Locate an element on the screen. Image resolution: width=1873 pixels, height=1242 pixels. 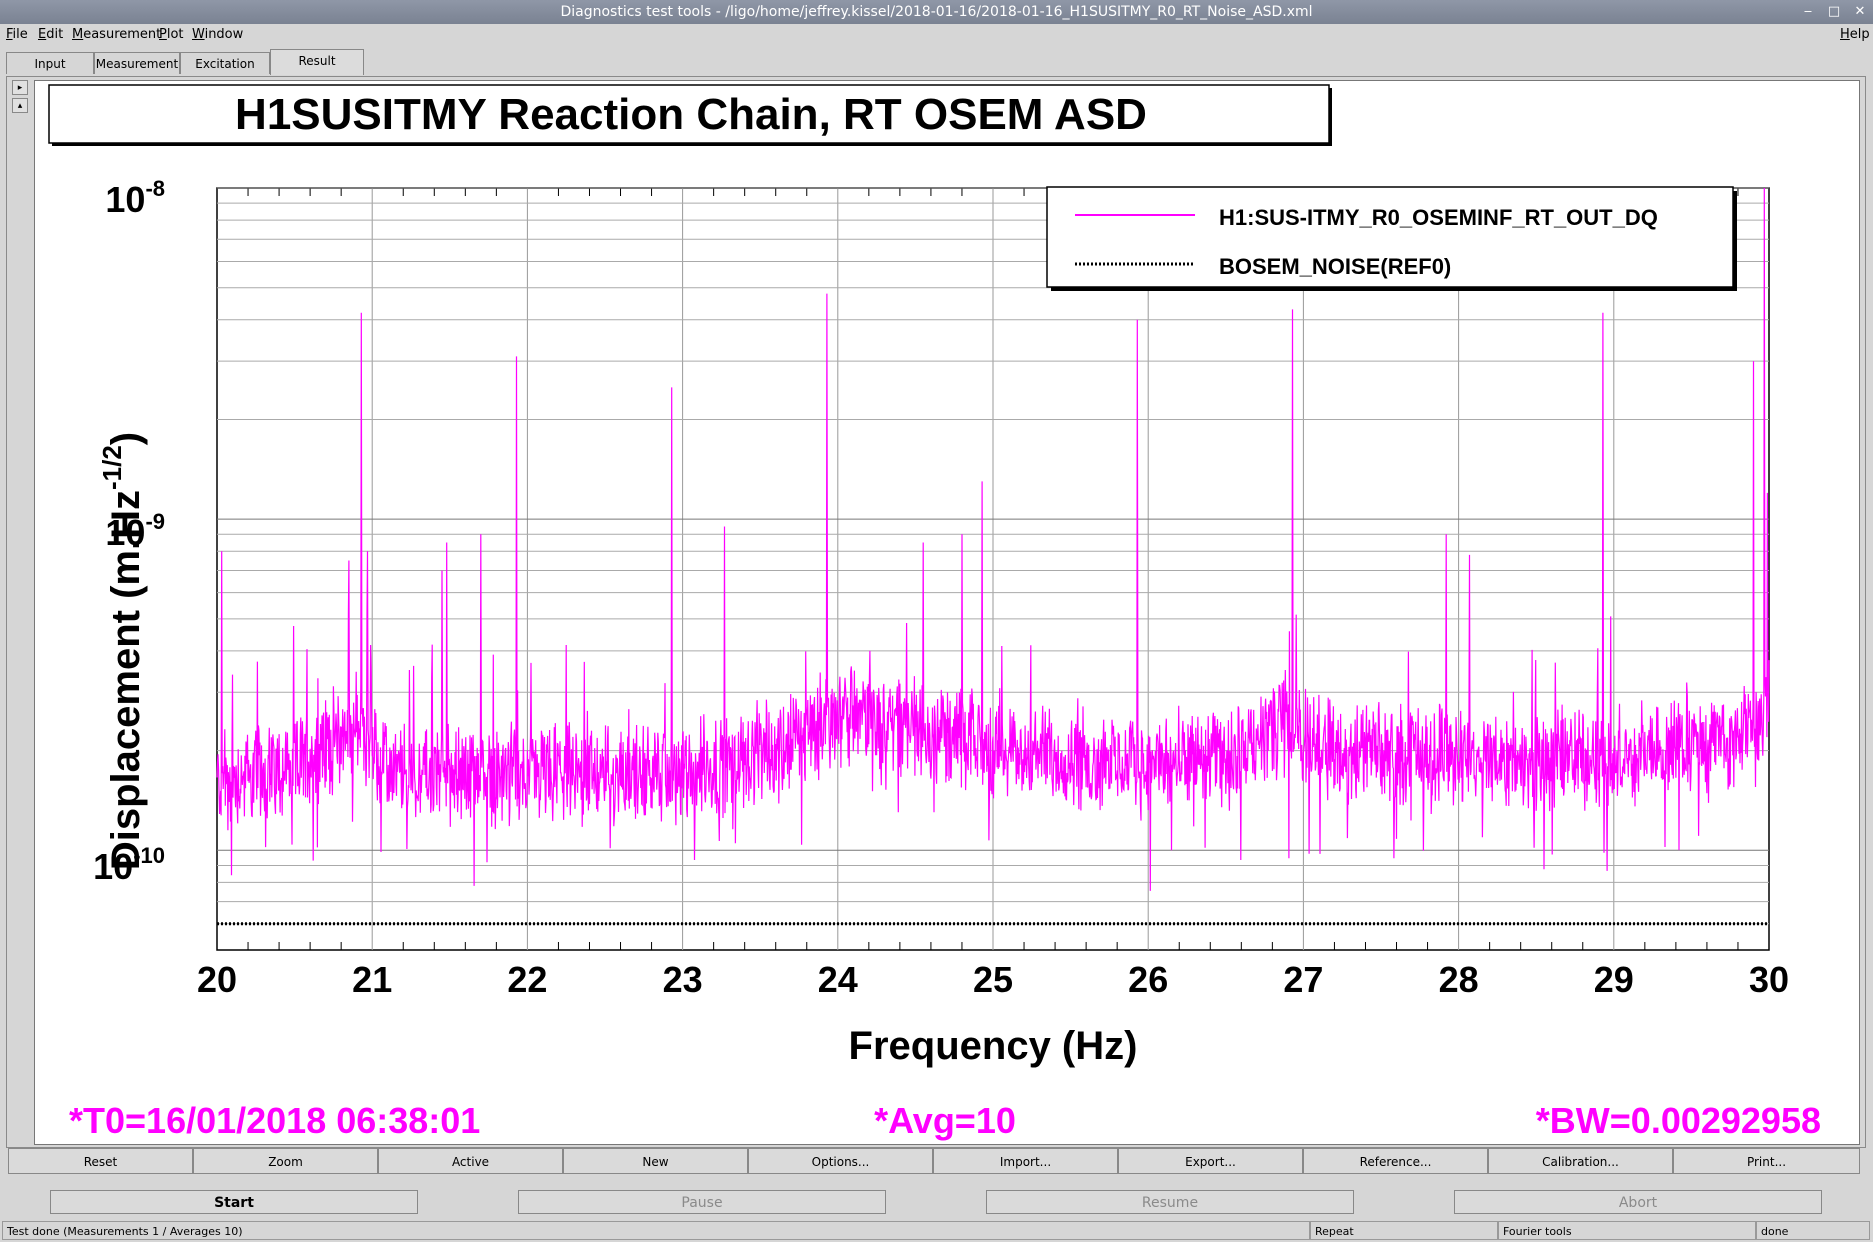
y-tick-label-1e-9: 10⁻⁹ is located at coordinates (135, 531).